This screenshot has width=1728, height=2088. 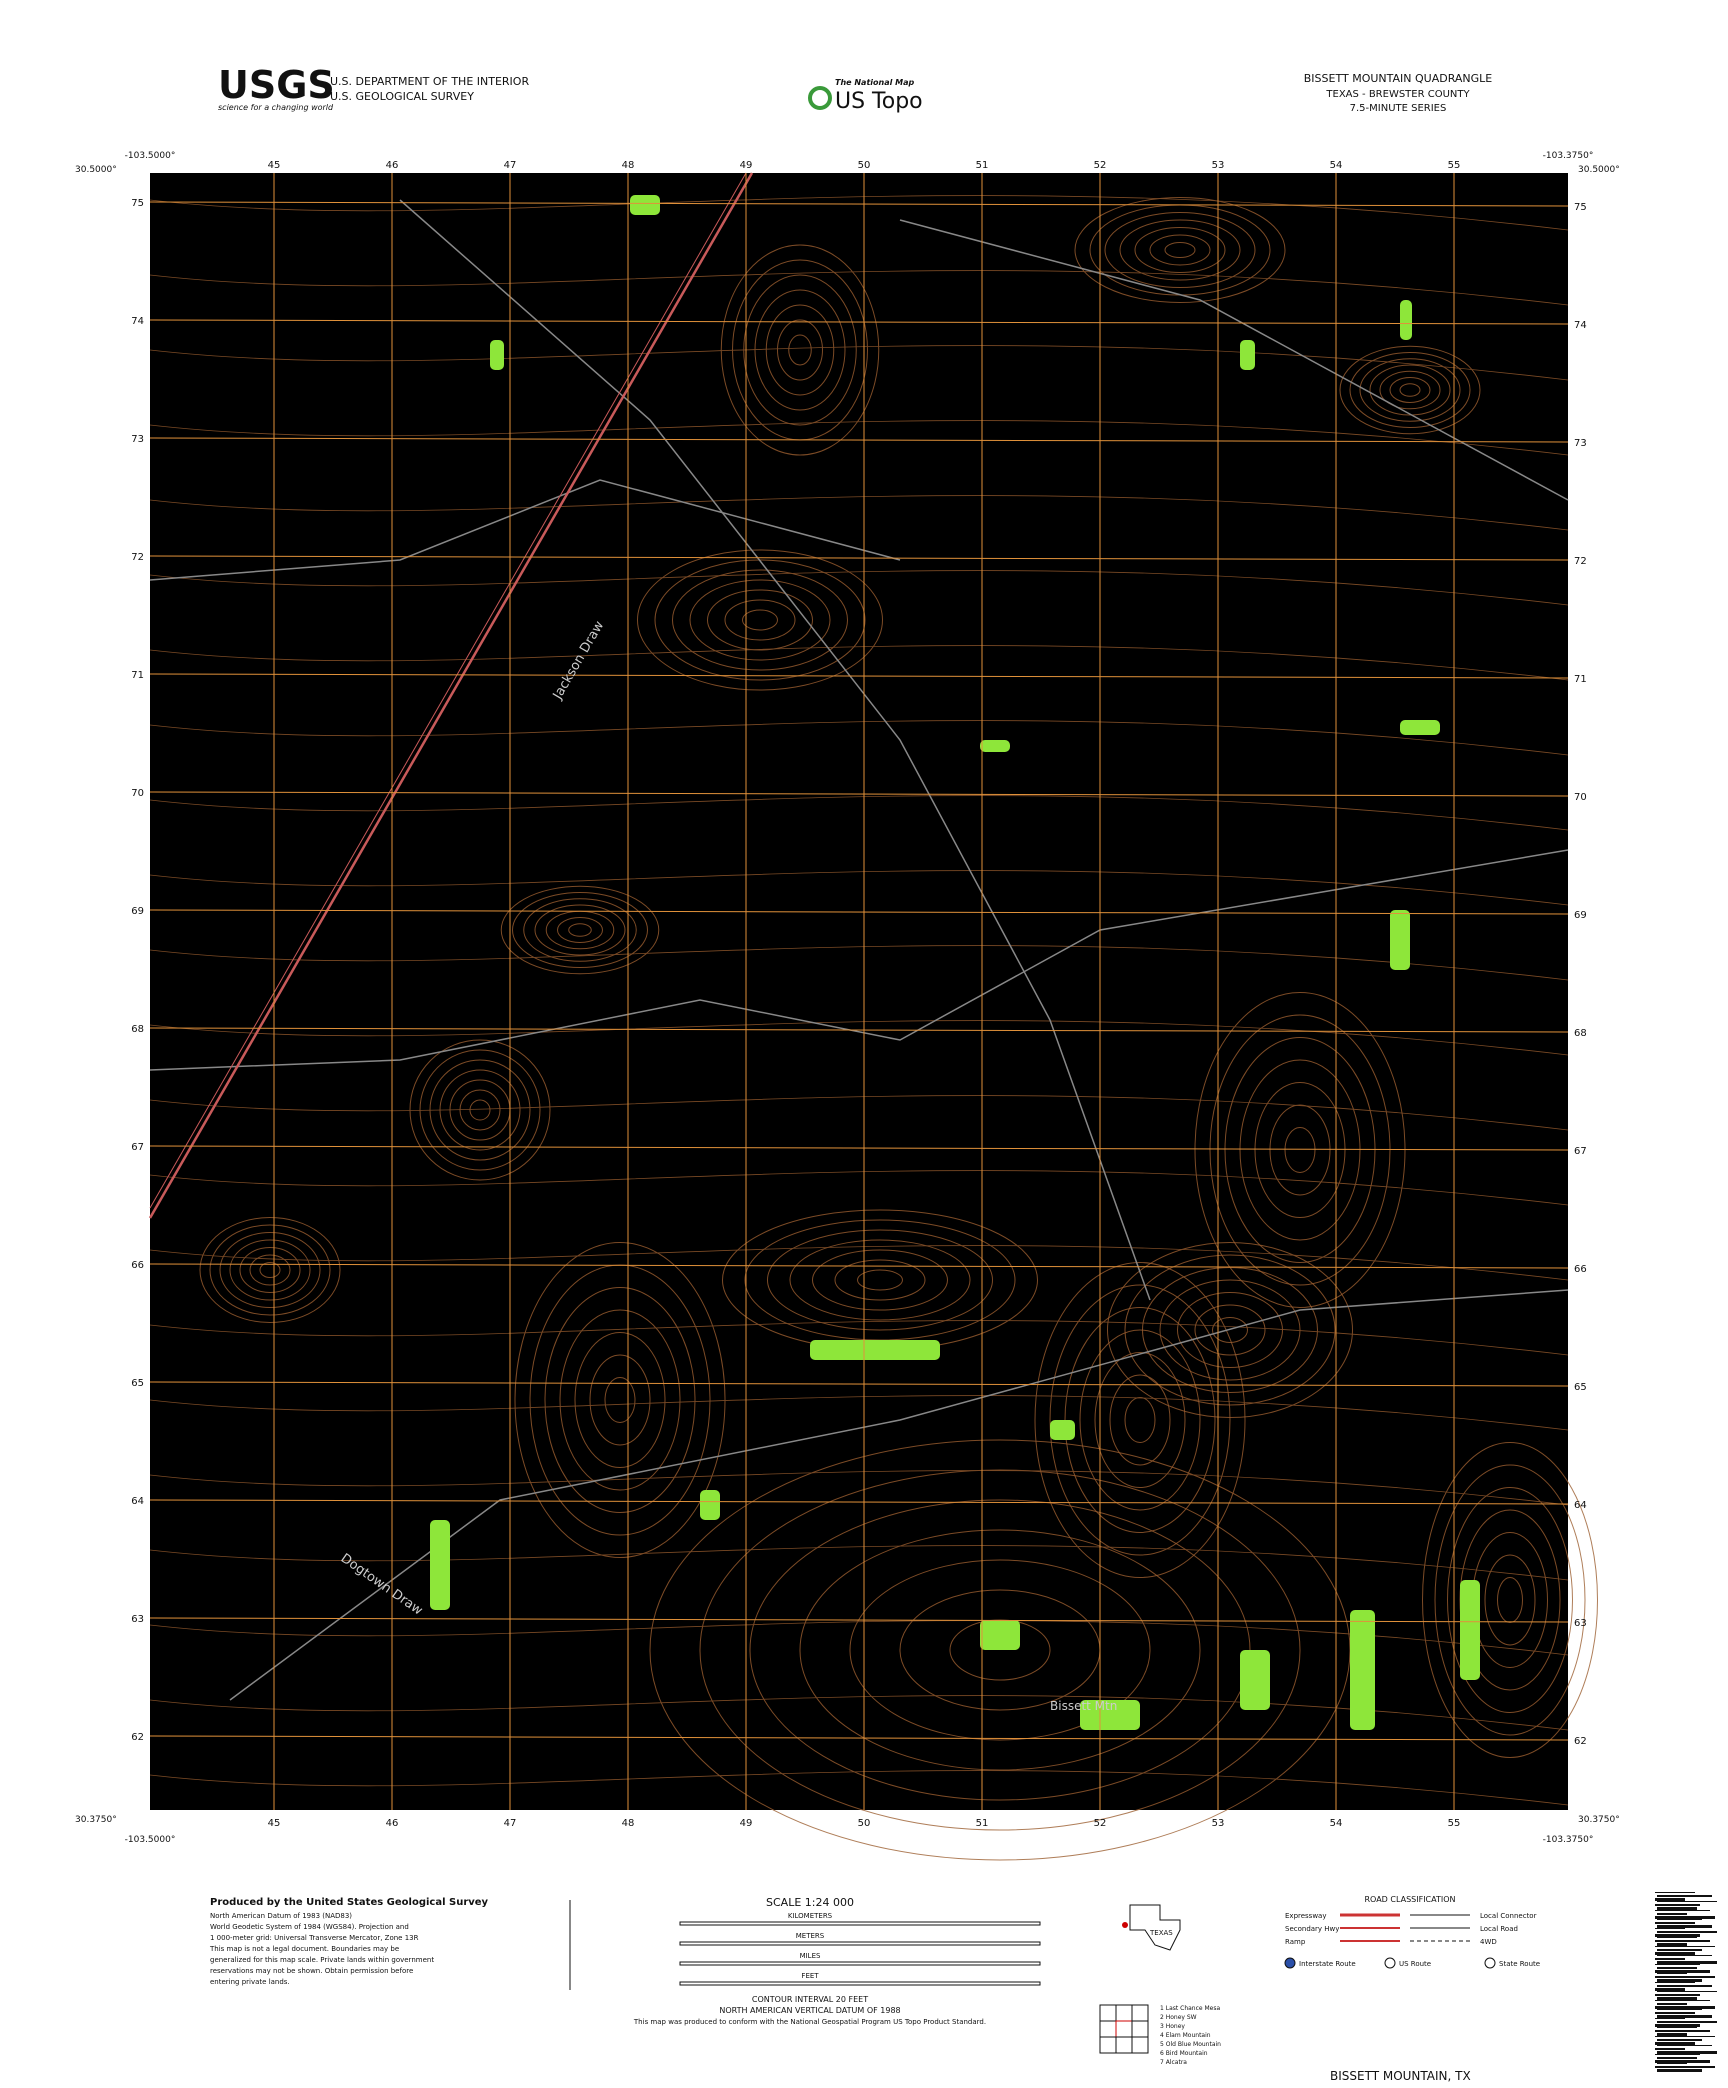 What do you see at coordinates (392, 1823) in the screenshot?
I see `easting-label: 46` at bounding box center [392, 1823].